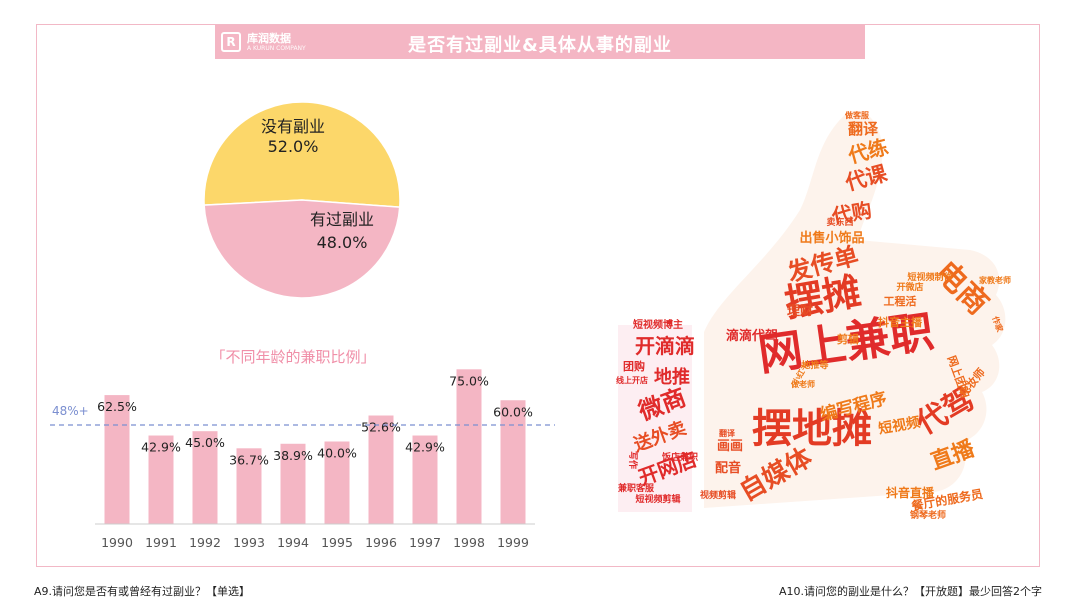 The height and width of the screenshot is (608, 1080). I want to click on cloud-word: 短视频制作, so click(929, 277).